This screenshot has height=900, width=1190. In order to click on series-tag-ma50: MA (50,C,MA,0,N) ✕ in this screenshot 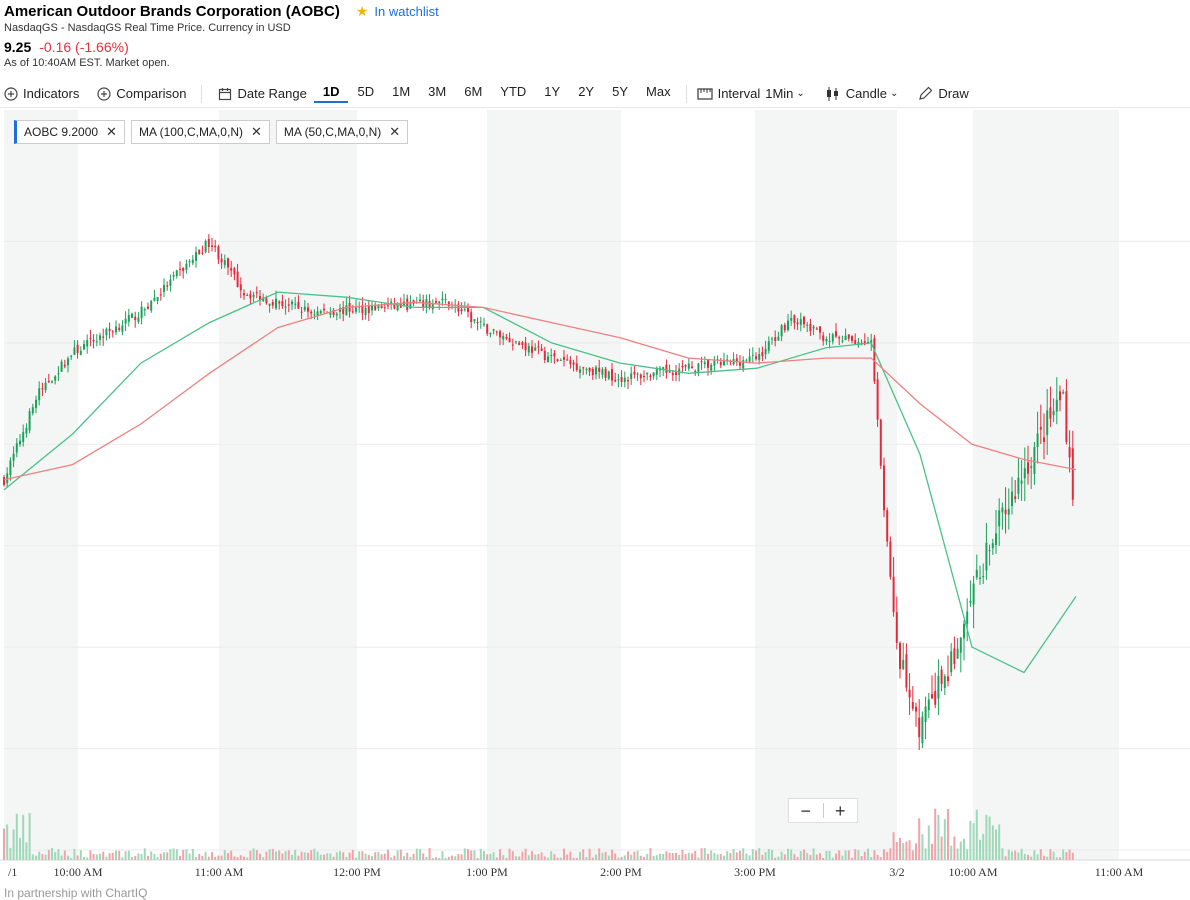, I will do `click(342, 132)`.